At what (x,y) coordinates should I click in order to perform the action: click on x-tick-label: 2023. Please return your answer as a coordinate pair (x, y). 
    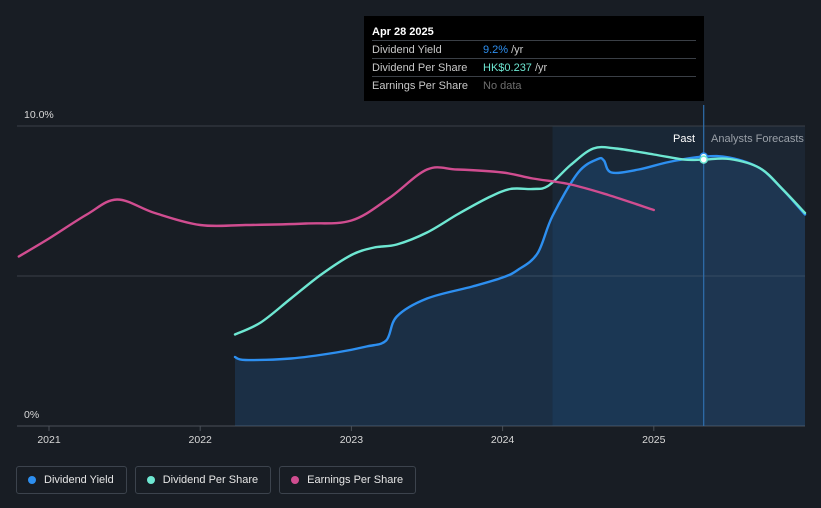
    Looking at the image, I should click on (352, 440).